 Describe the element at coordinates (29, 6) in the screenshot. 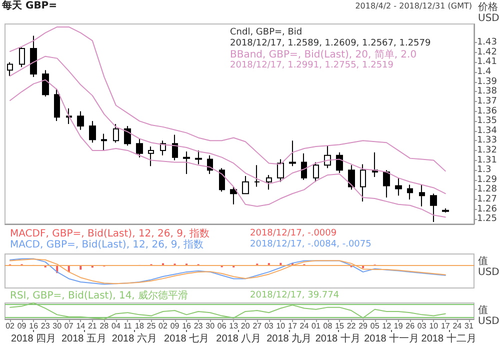

I see `chart-title: 每天 GBP=` at that location.